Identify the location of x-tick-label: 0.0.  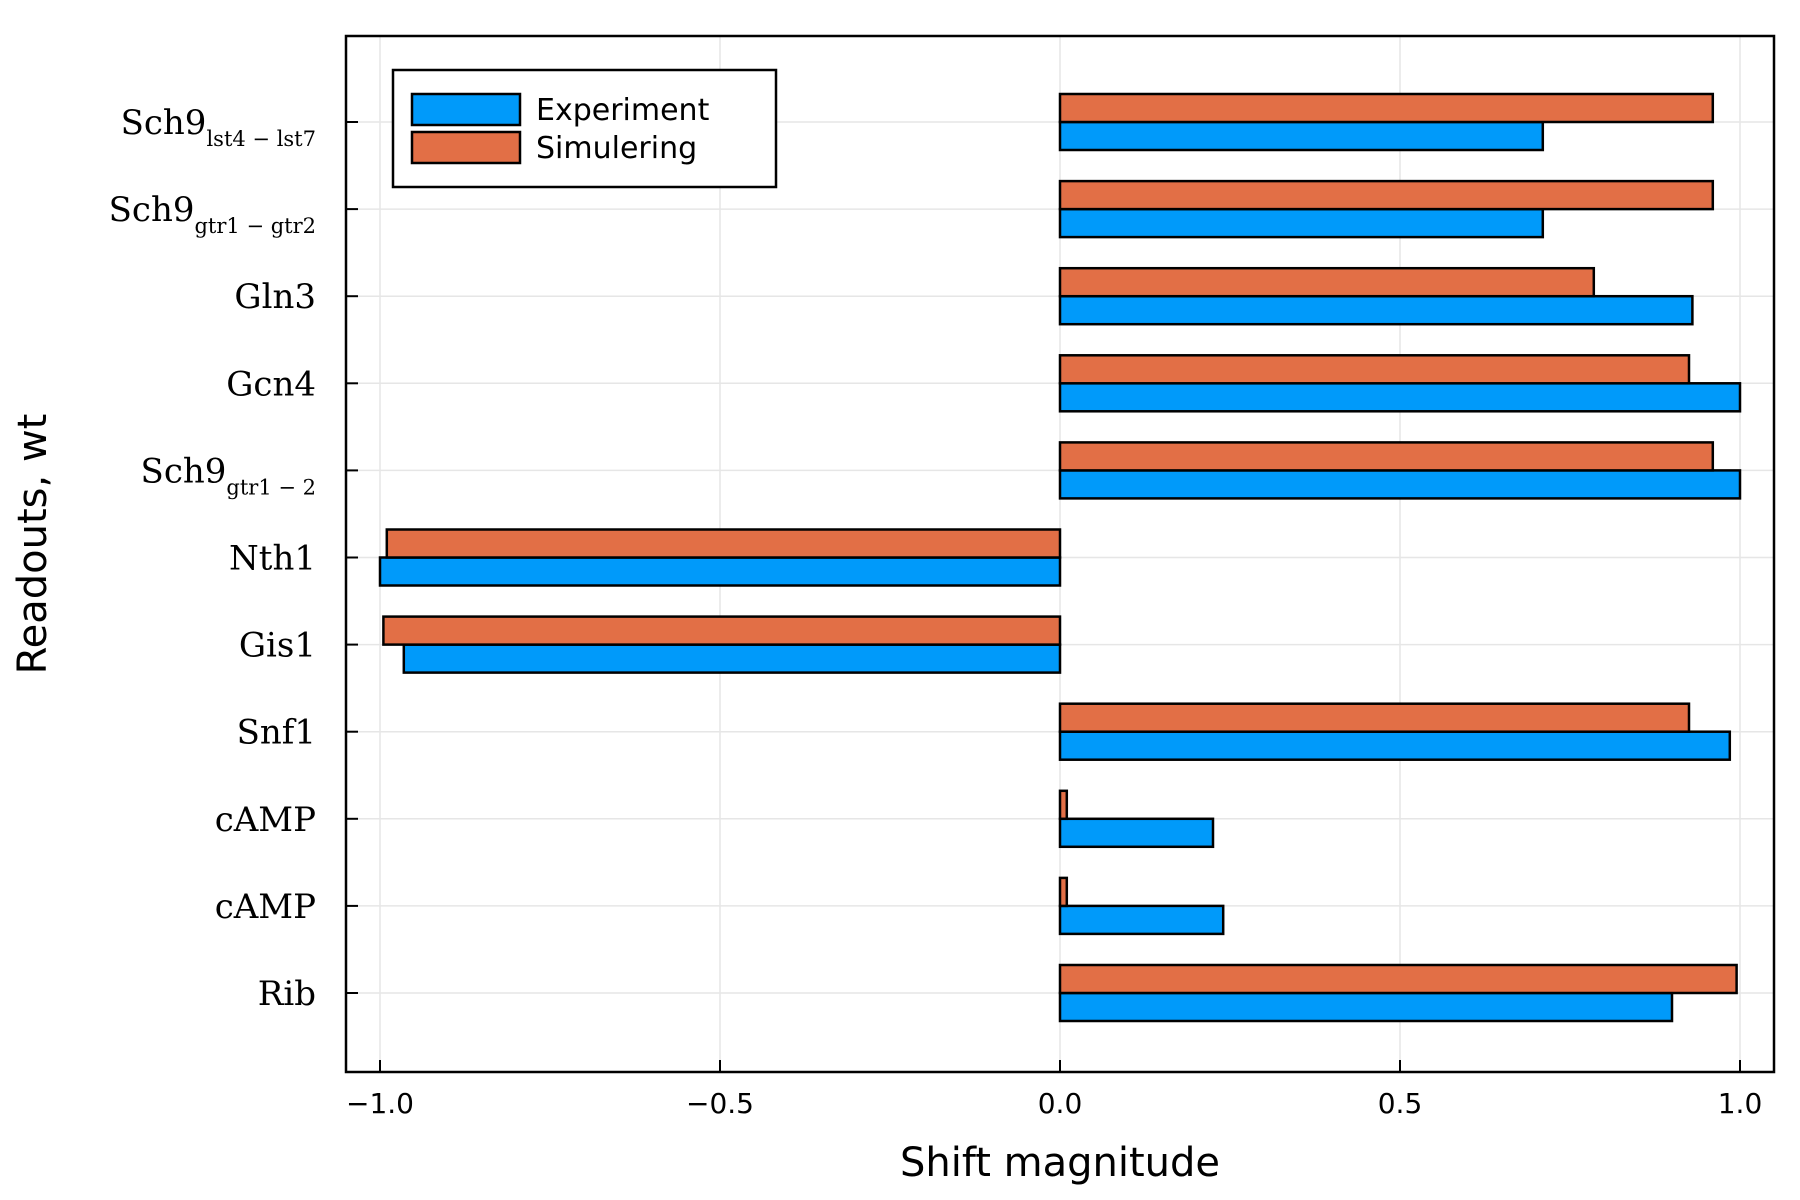
(1060, 1103).